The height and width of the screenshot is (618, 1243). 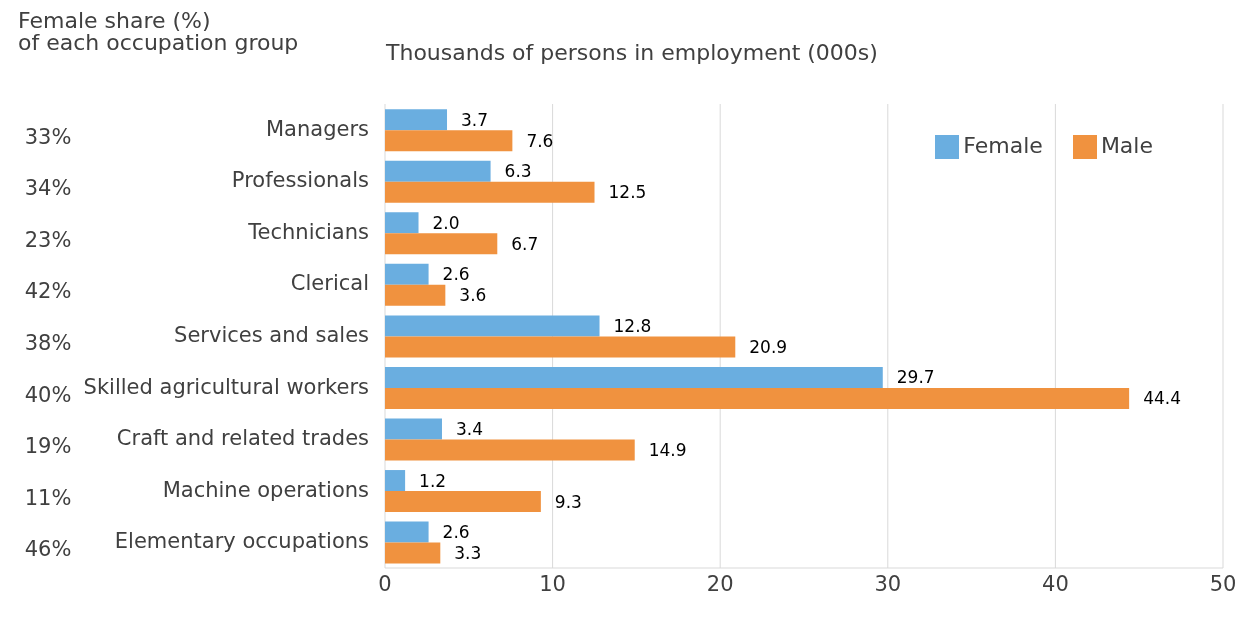 What do you see at coordinates (265, 489) in the screenshot?
I see `y-tick-label: Machine operations` at bounding box center [265, 489].